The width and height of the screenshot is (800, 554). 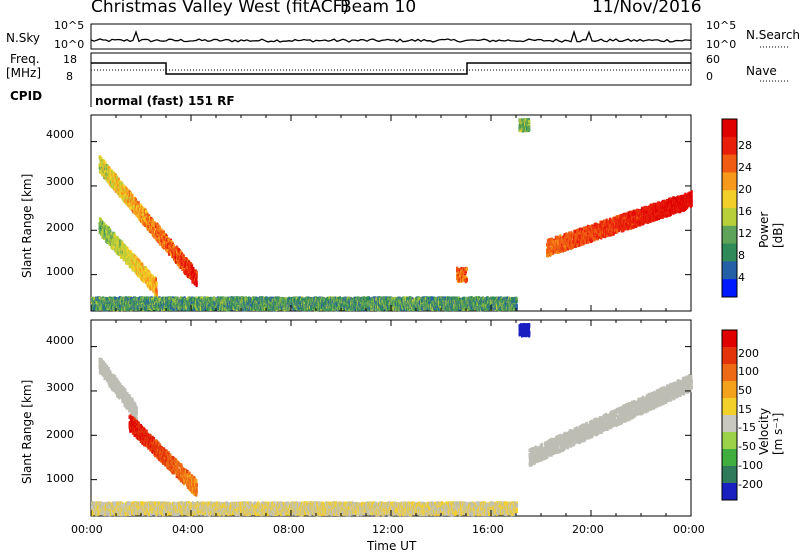 I want to click on noise-panel-frame, so click(x=391, y=36).